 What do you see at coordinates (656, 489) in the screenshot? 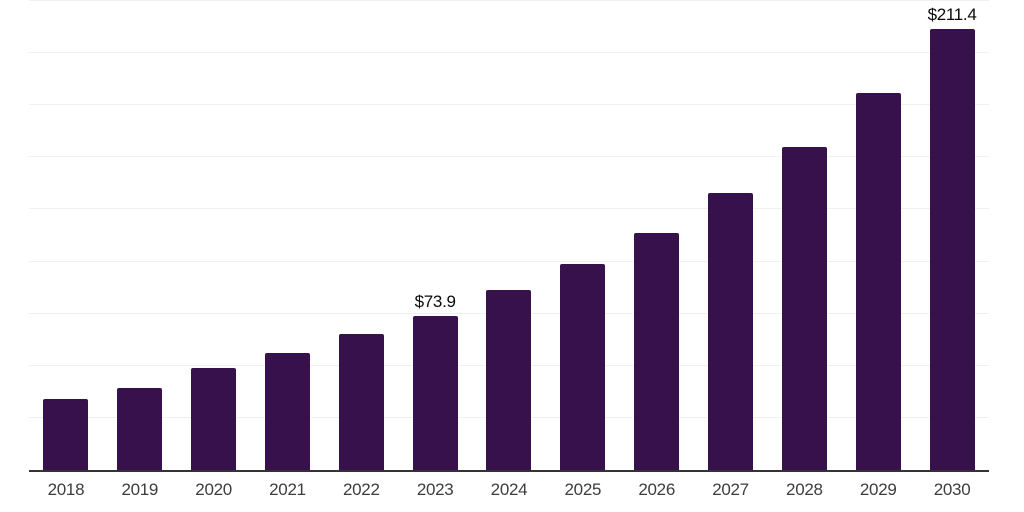
I see `x-tick-2026: 2026` at bounding box center [656, 489].